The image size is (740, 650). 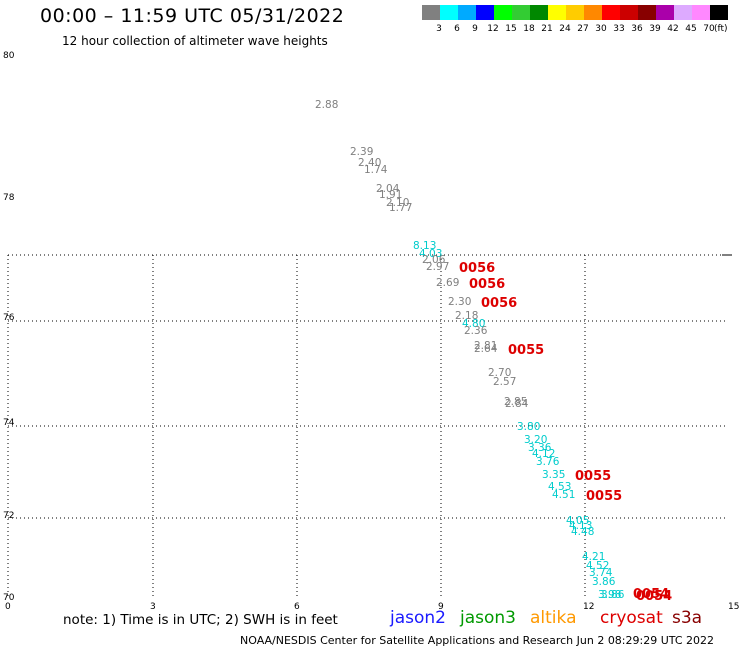 I want to click on swh-value: 4.21, so click(x=593, y=557).